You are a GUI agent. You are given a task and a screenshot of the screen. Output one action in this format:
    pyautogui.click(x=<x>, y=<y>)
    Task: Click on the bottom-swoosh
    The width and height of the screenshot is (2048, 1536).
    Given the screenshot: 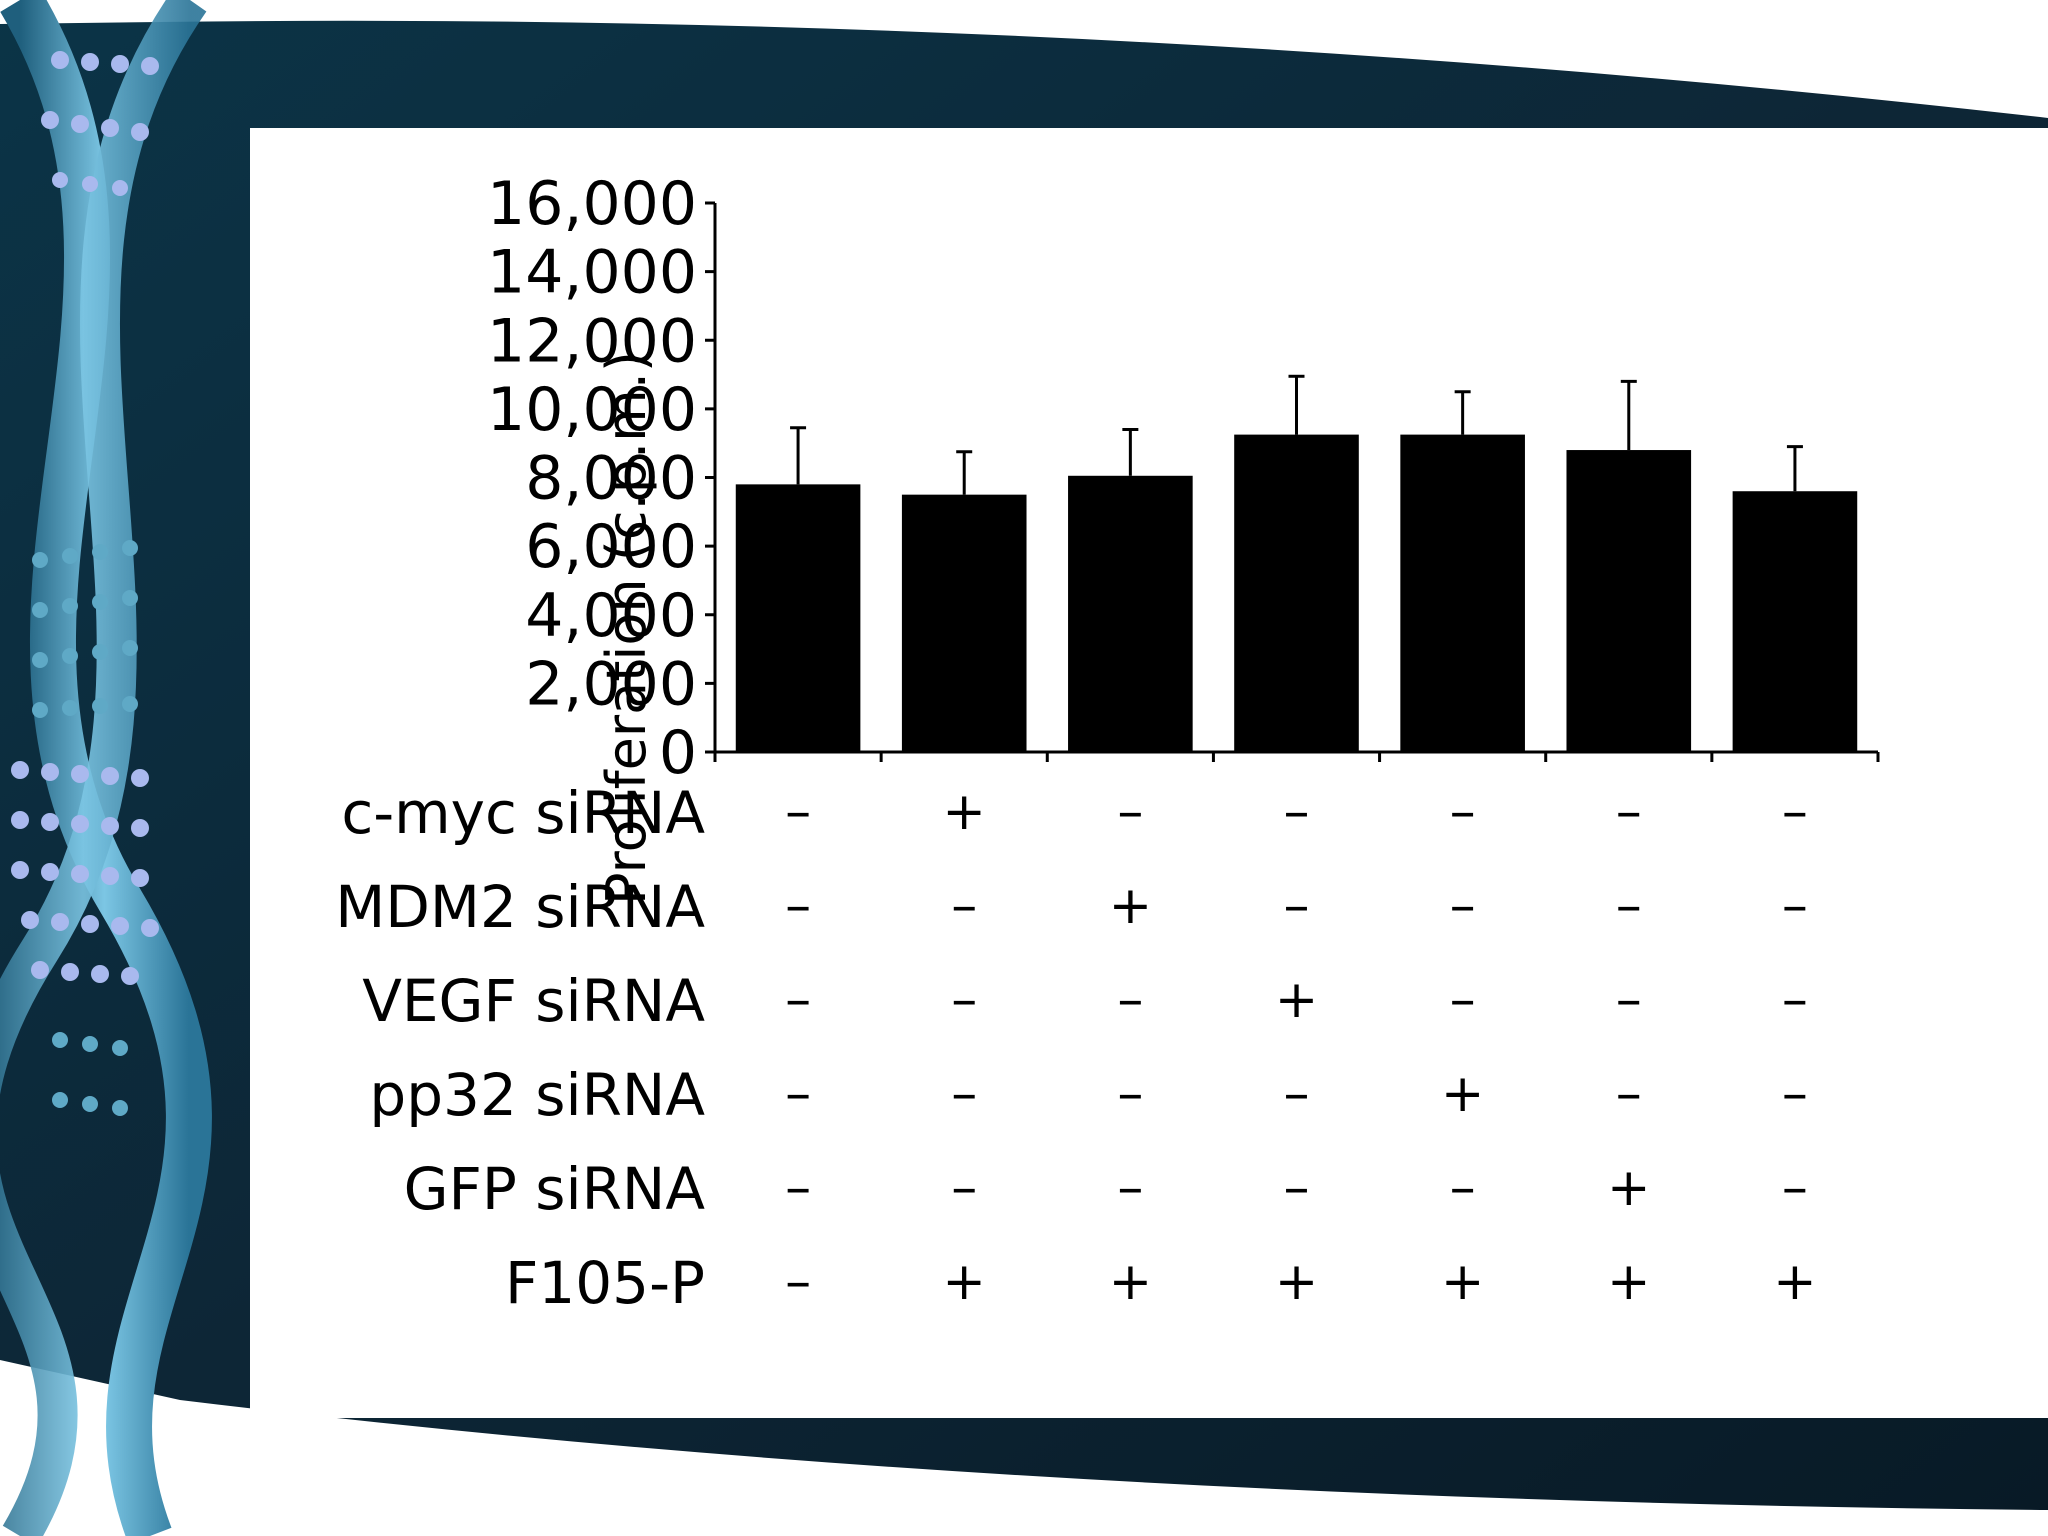 What is the action you would take?
    pyautogui.click(x=1024, y=1448)
    